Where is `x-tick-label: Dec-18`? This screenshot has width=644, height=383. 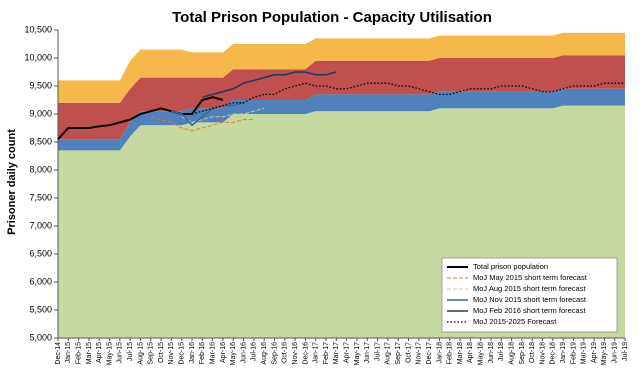 x-tick-label: Dec-18 is located at coordinates (553, 353).